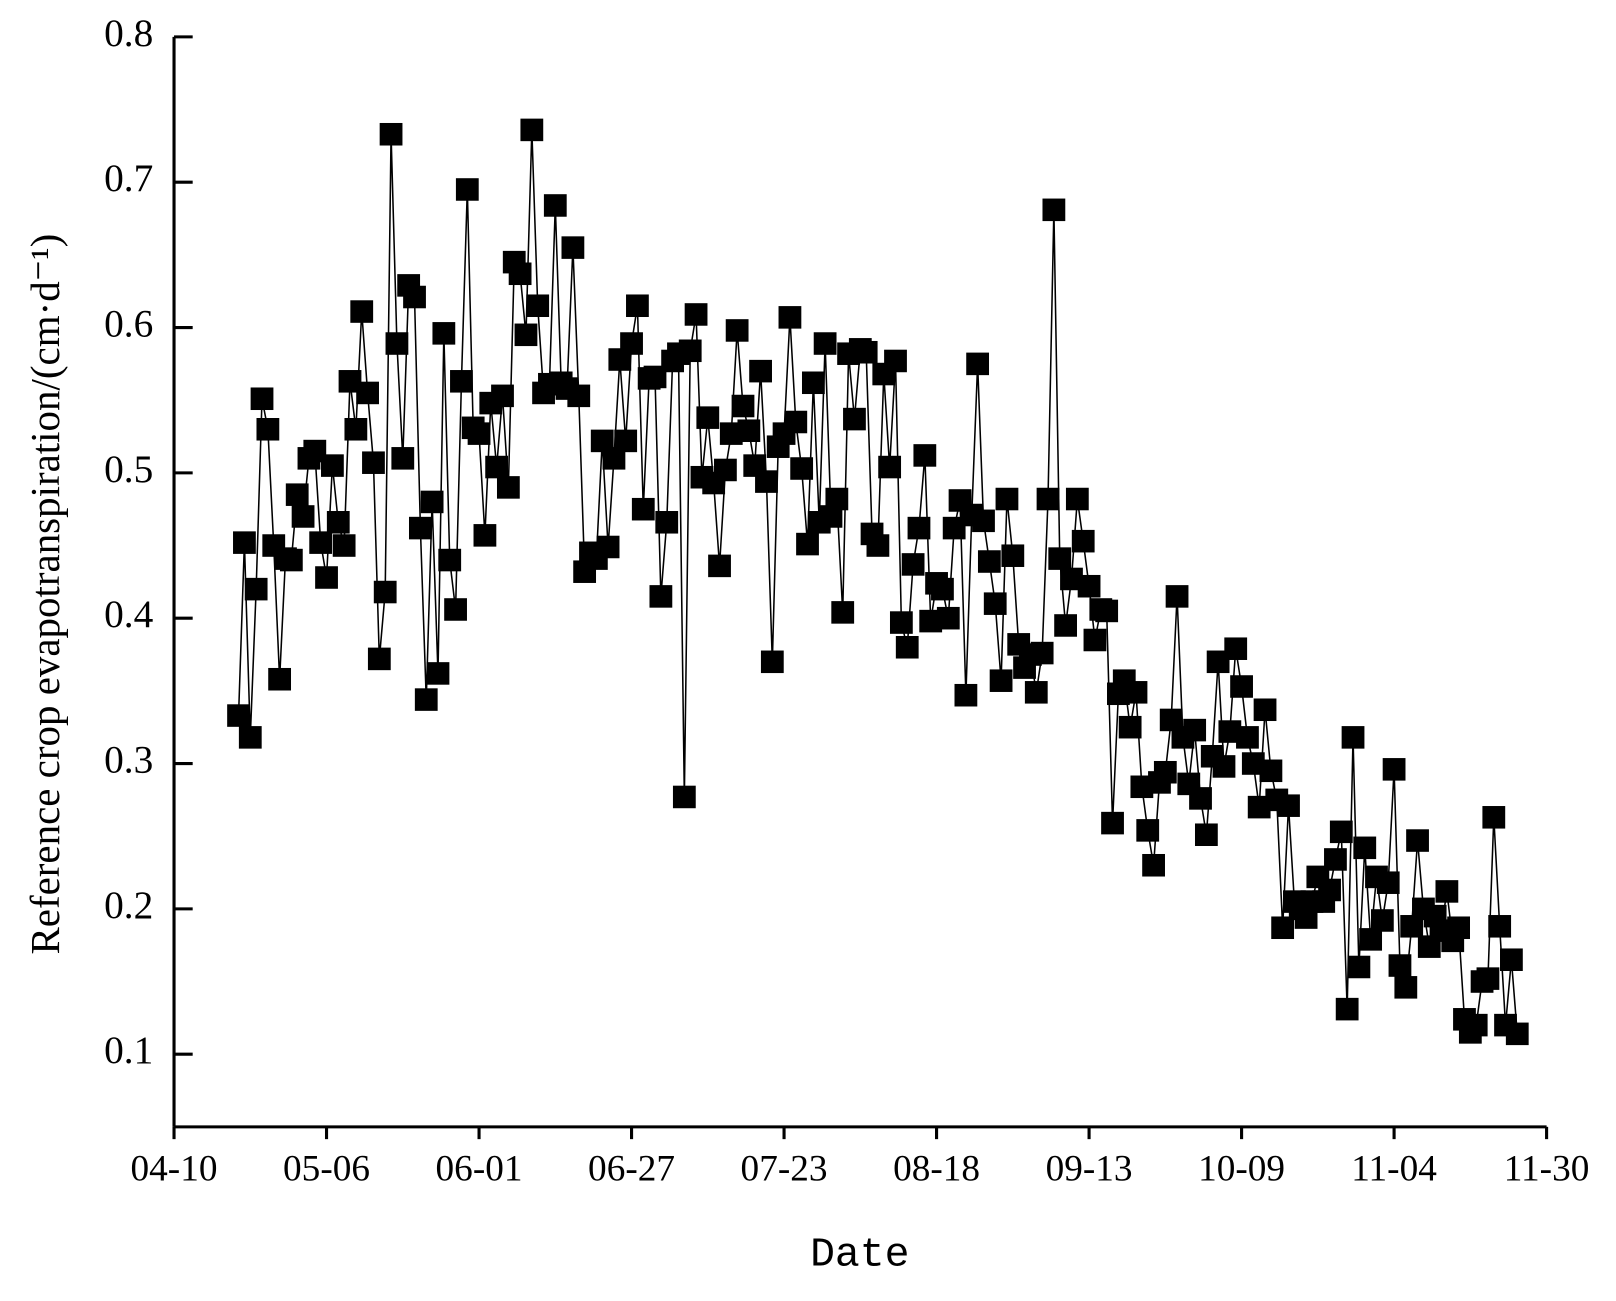 The image size is (1616, 1301). I want to click on y-tick-label: 0.1, so click(128, 1050).